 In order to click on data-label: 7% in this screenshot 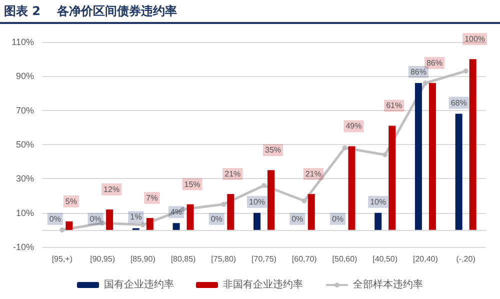, I will do `click(152, 197)`.